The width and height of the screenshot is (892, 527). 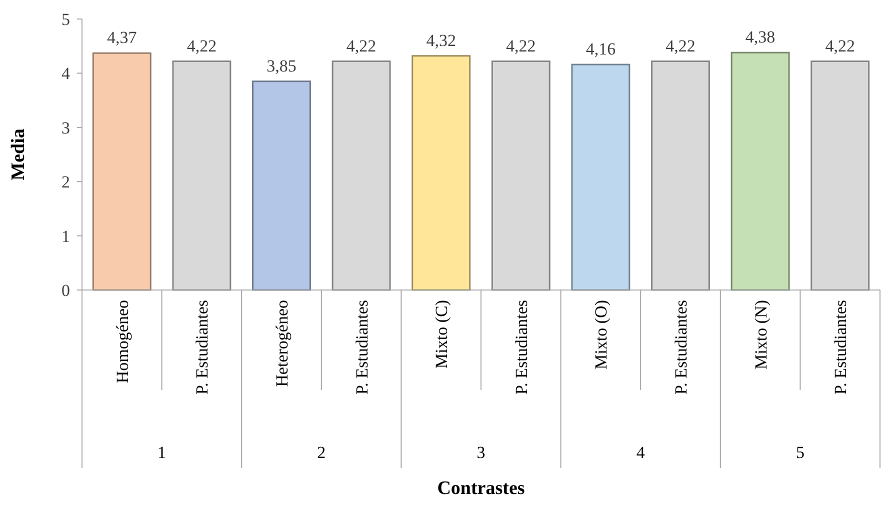 I want to click on text: 3, so click(x=481, y=452).